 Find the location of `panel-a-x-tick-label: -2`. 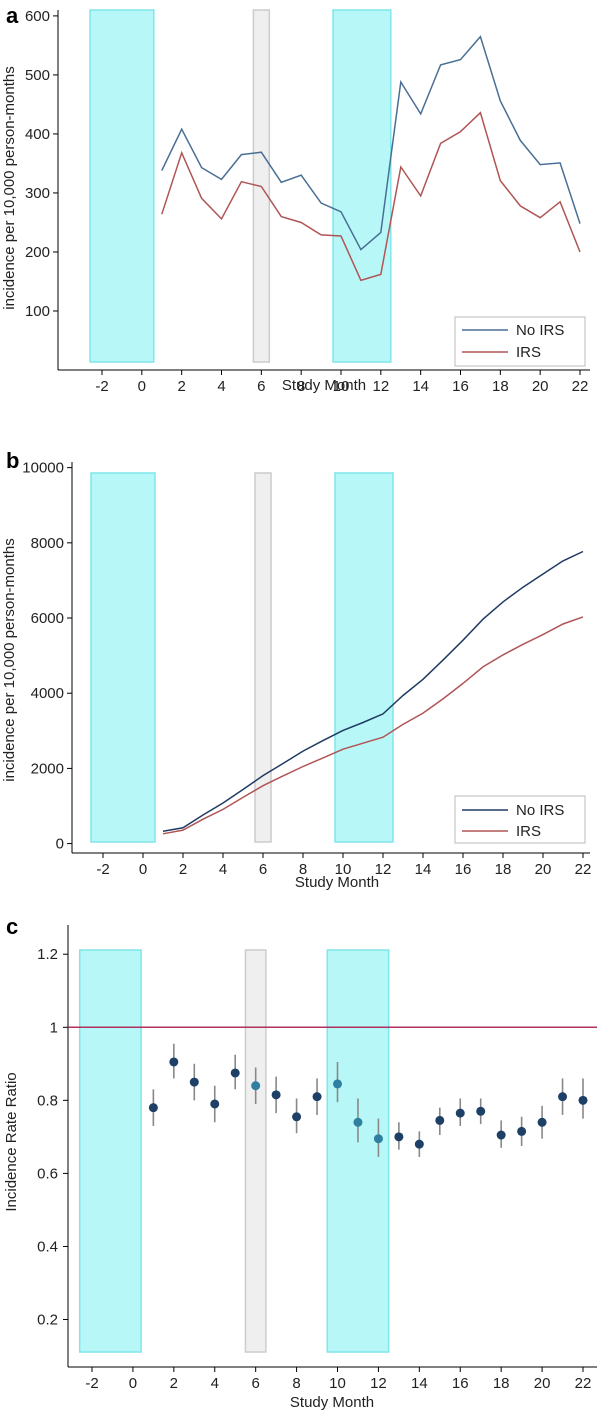

panel-a-x-tick-label: -2 is located at coordinates (101, 386).